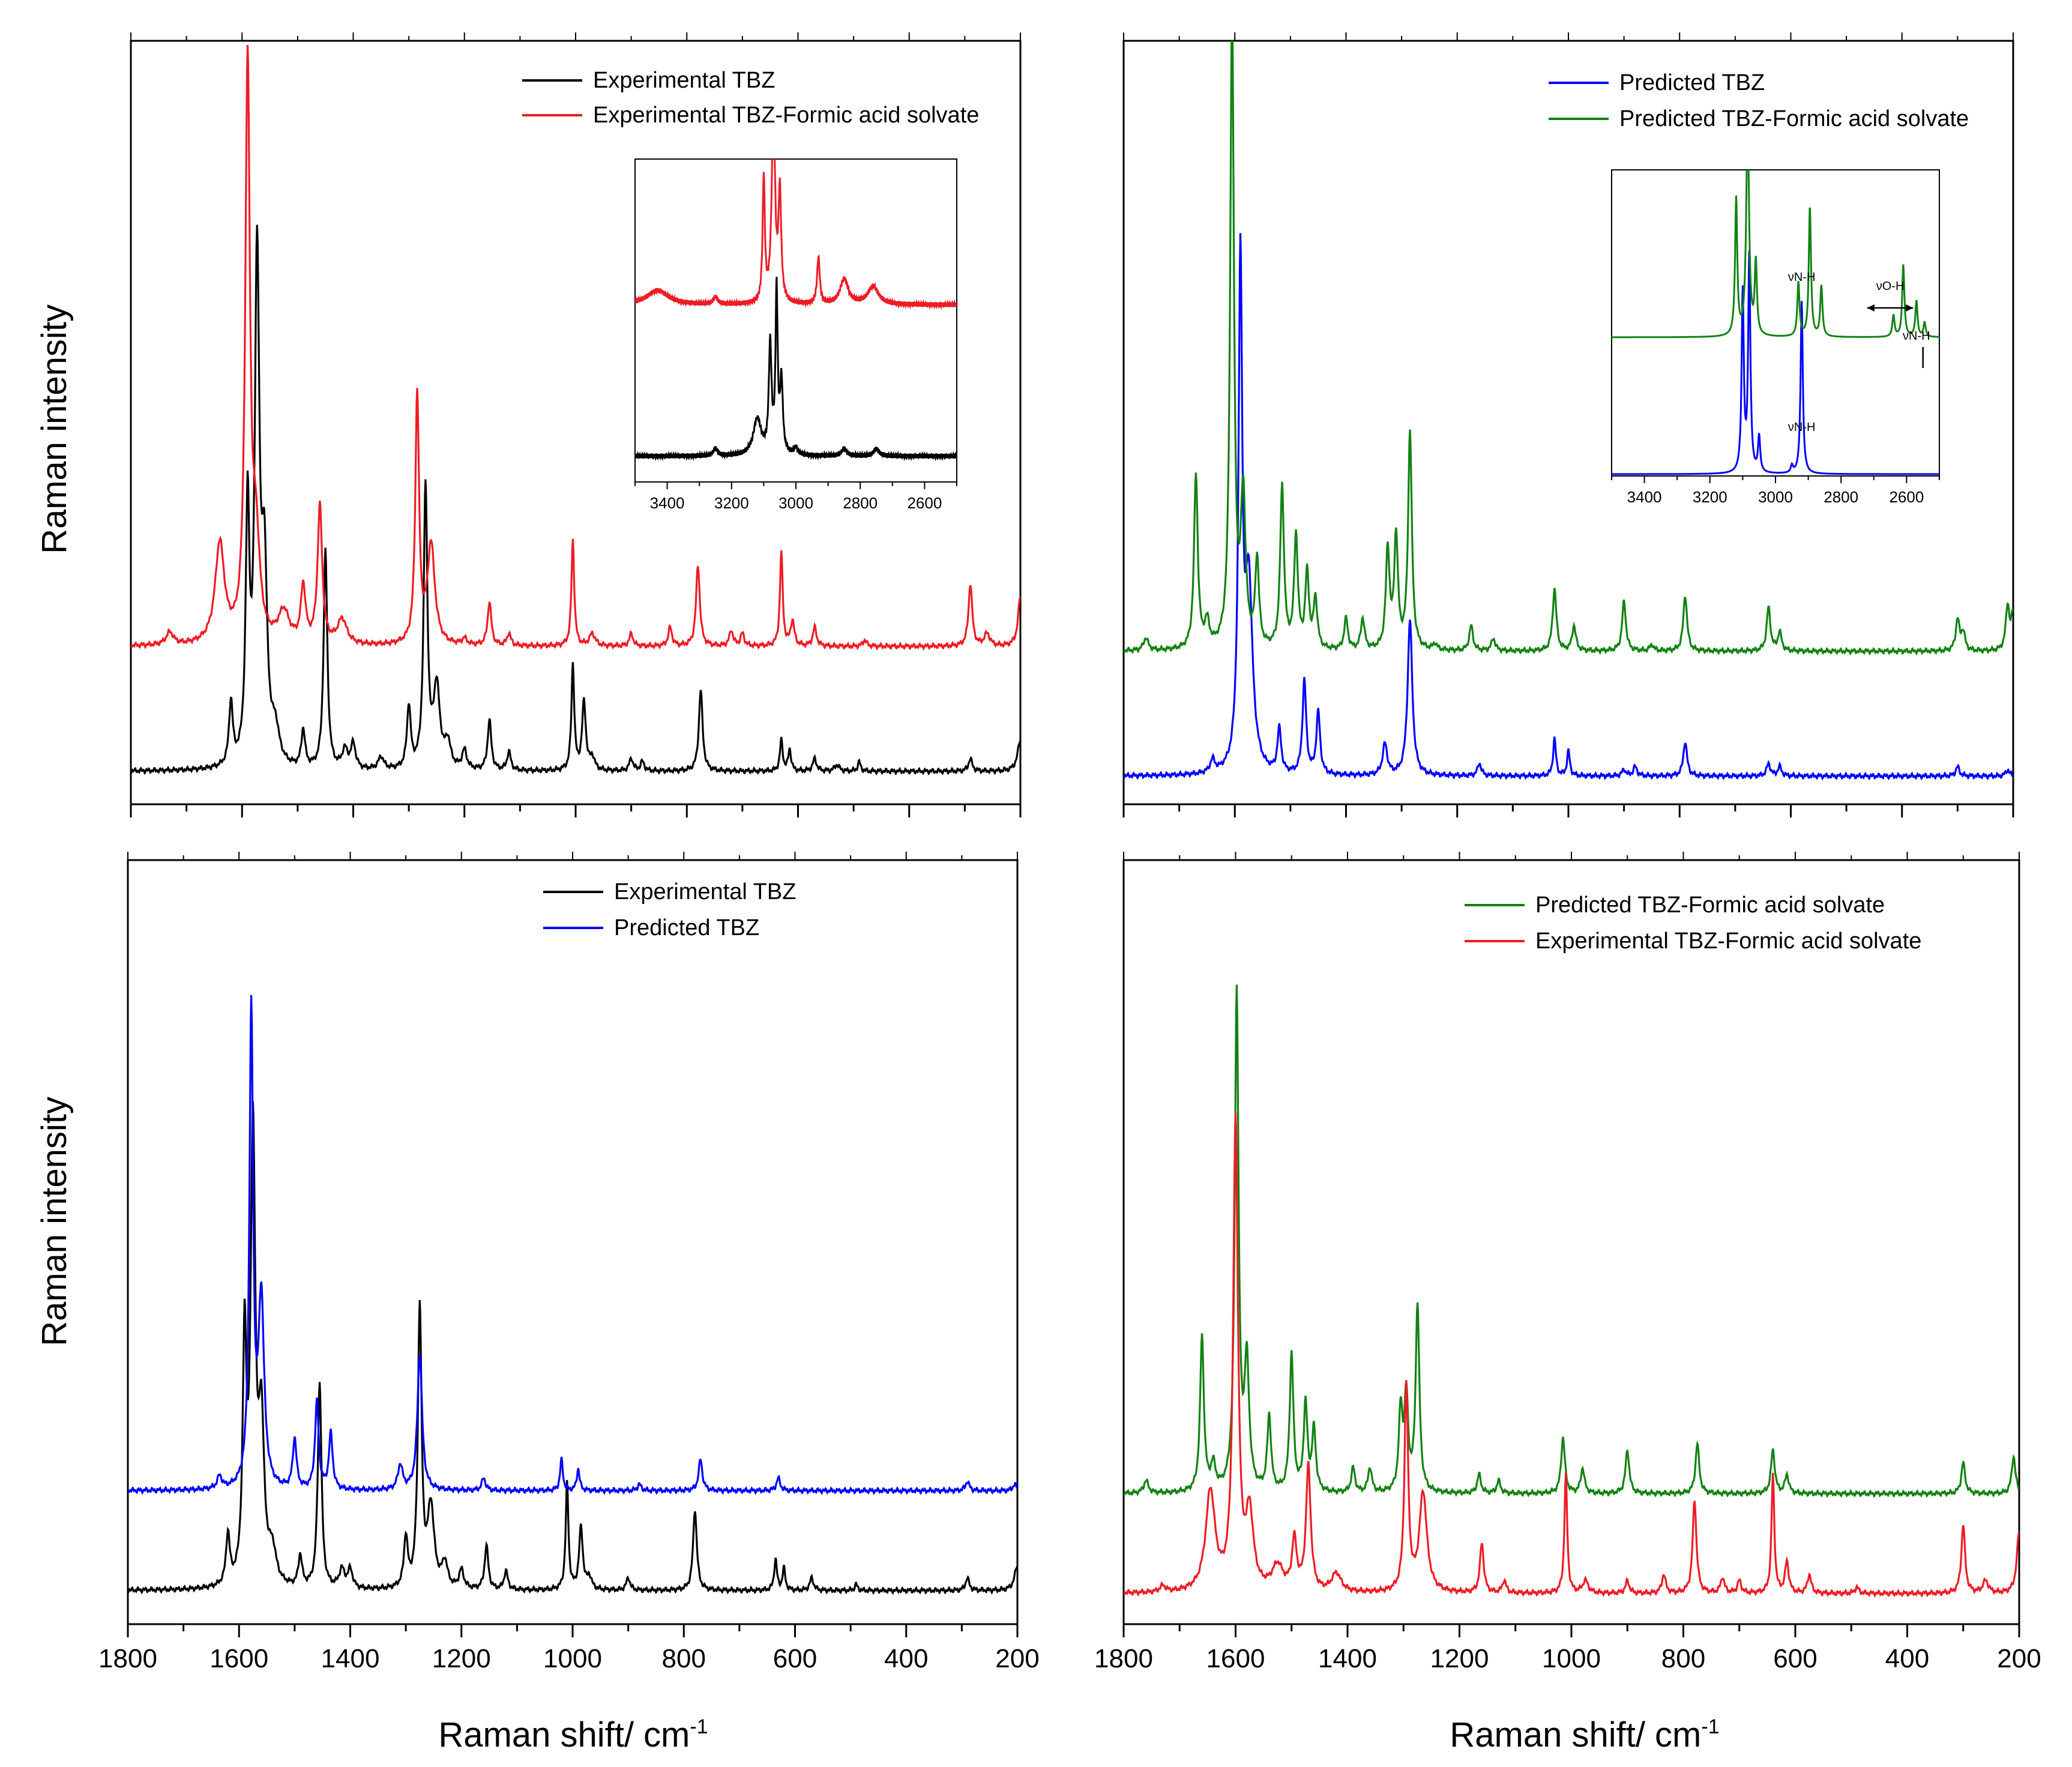  Describe the element at coordinates (1910, 308) in the screenshot. I see `arrow-head-right` at that location.